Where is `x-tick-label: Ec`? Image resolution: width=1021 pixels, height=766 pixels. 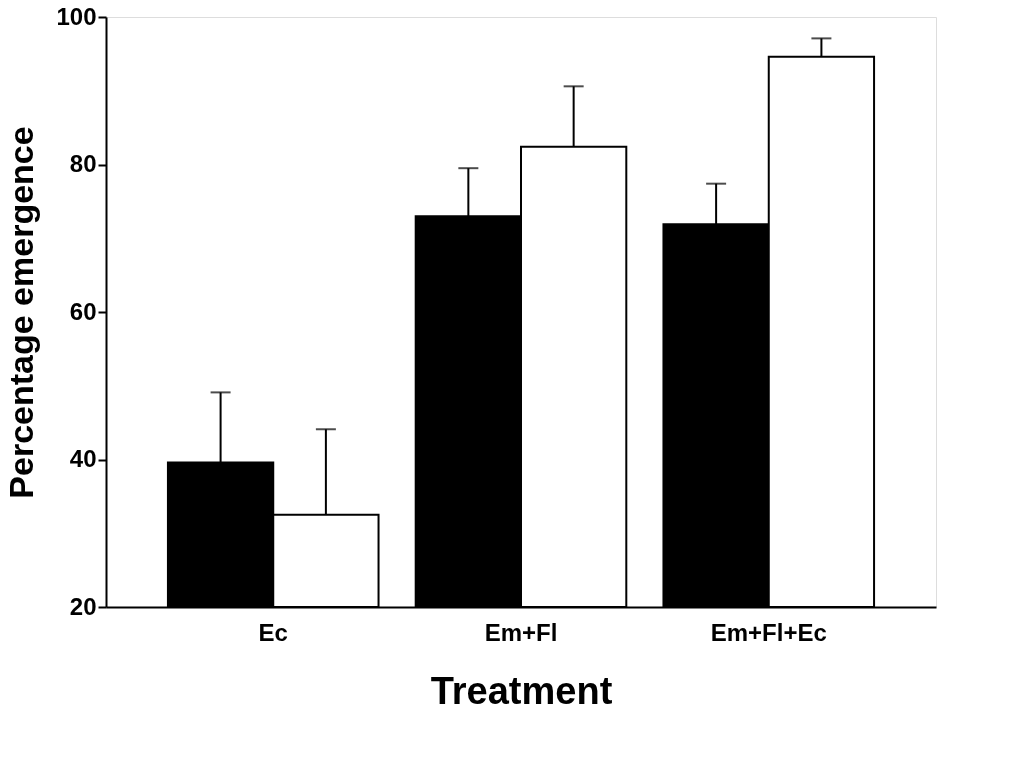 x-tick-label: Ec is located at coordinates (273, 632).